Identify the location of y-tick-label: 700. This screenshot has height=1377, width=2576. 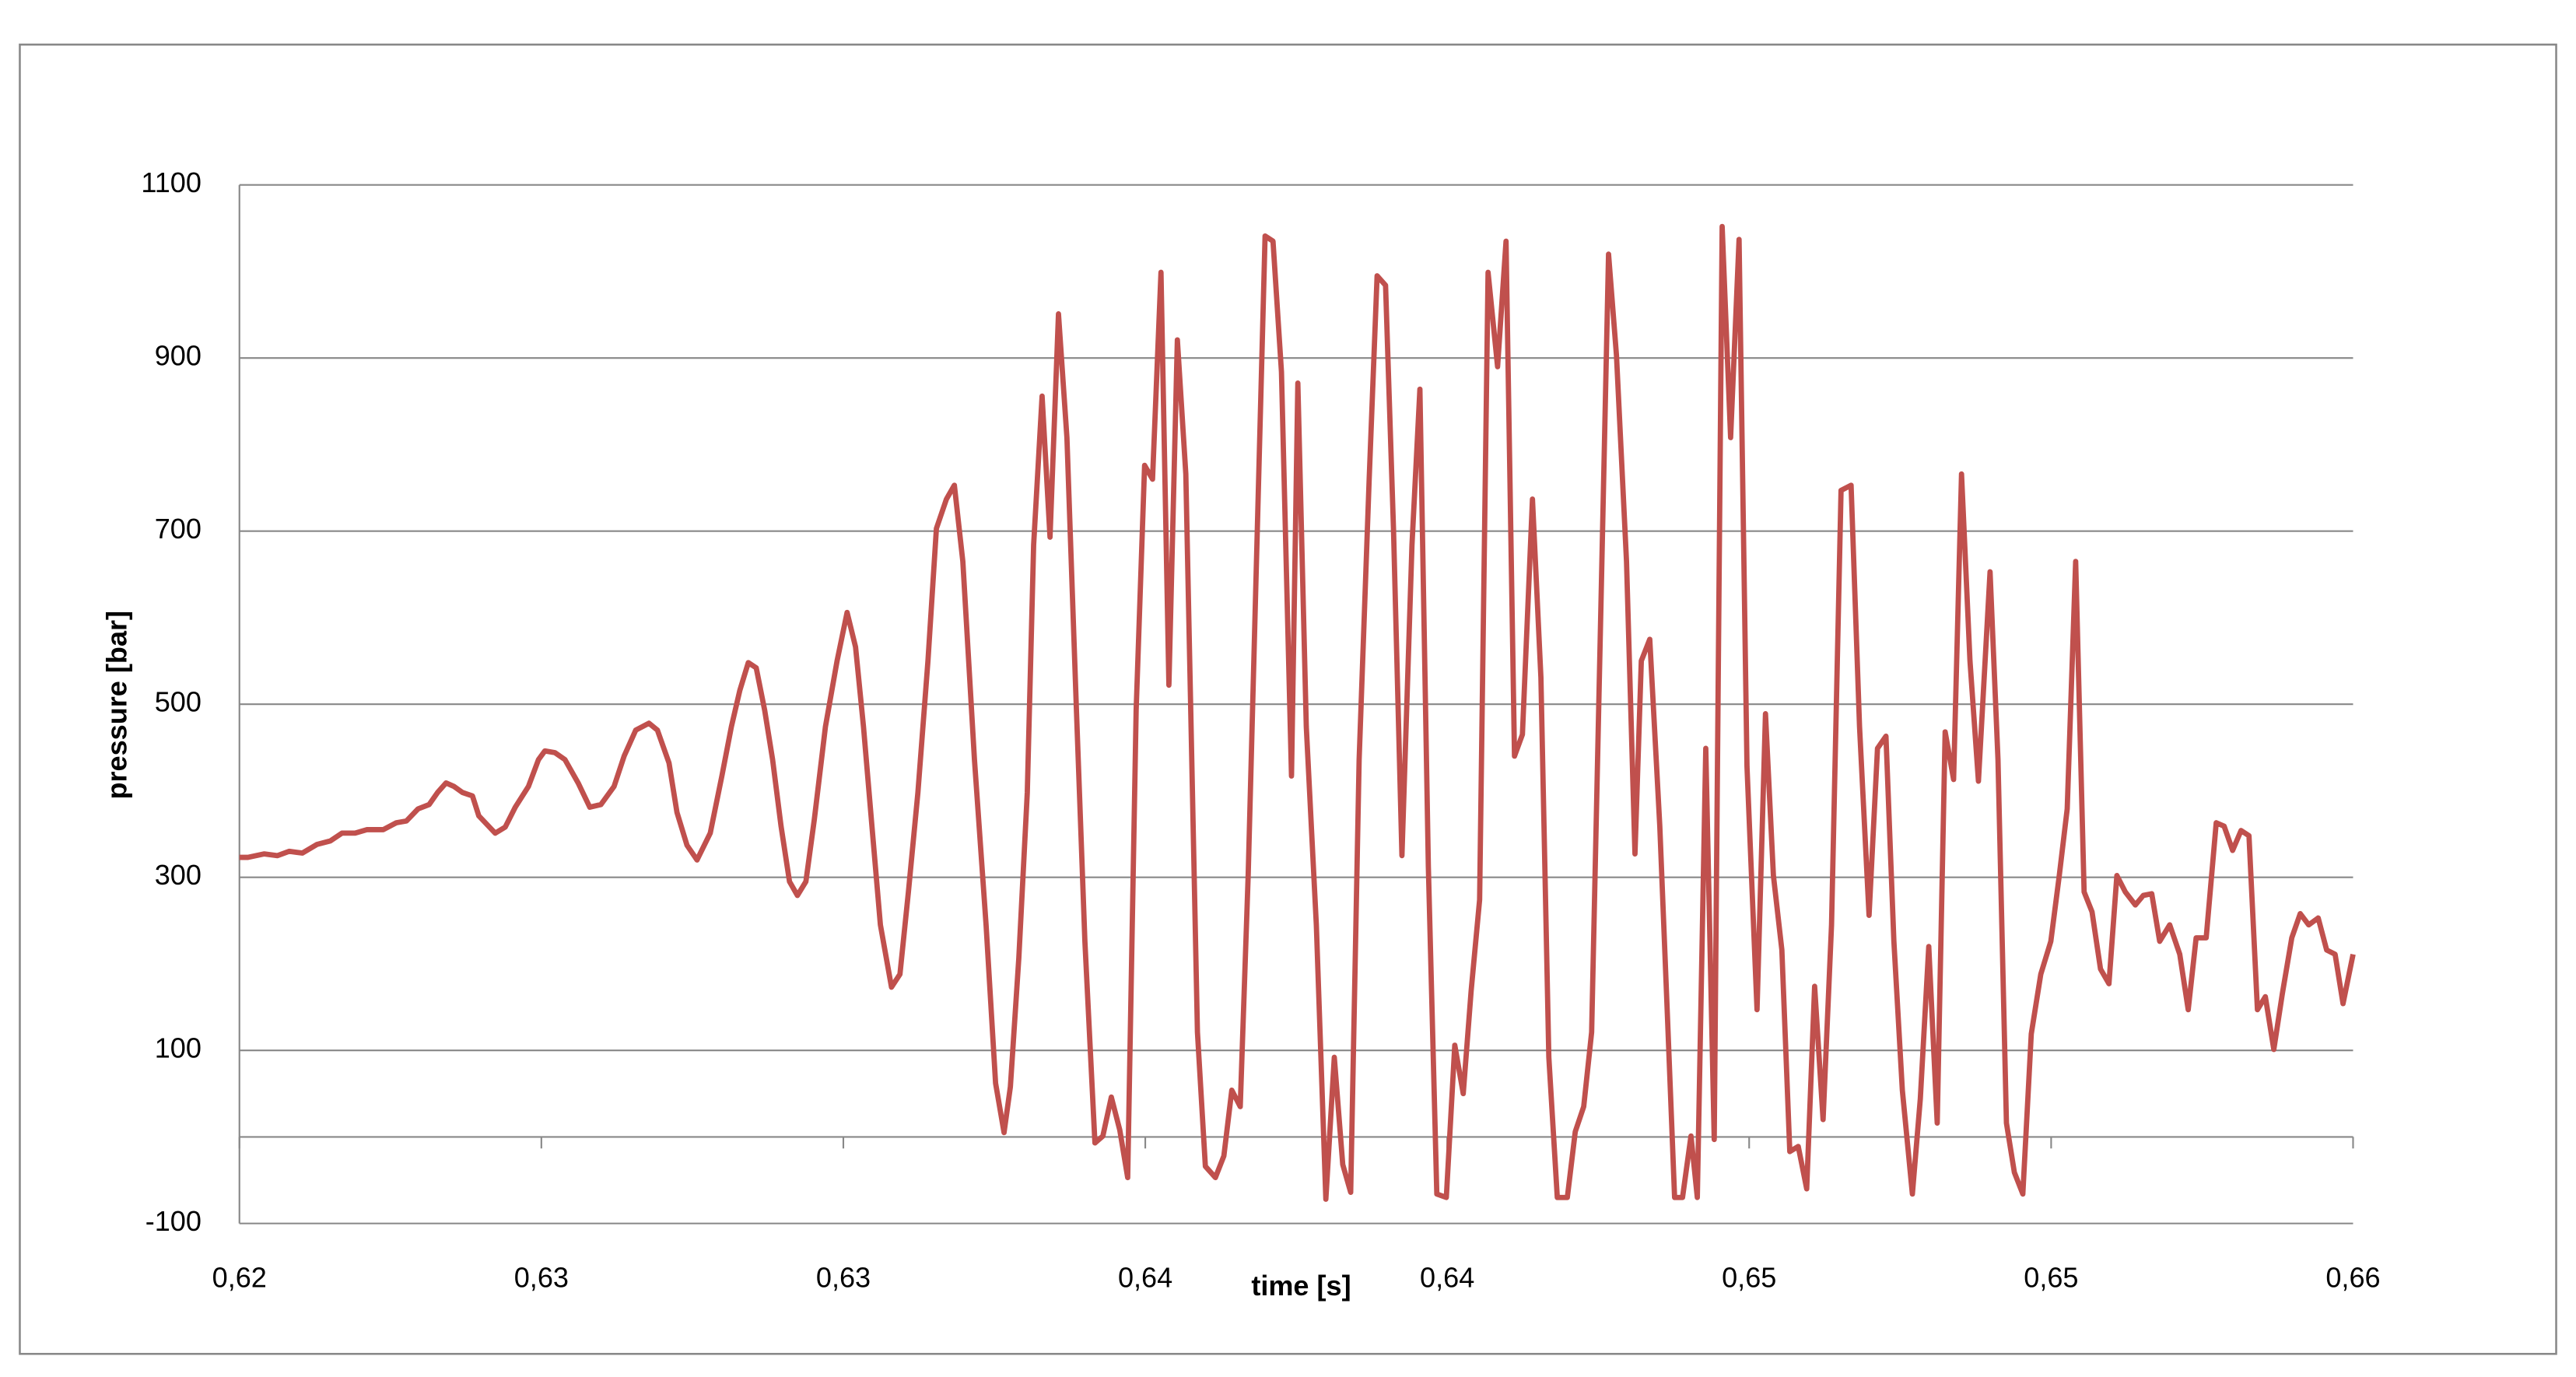
(178, 529).